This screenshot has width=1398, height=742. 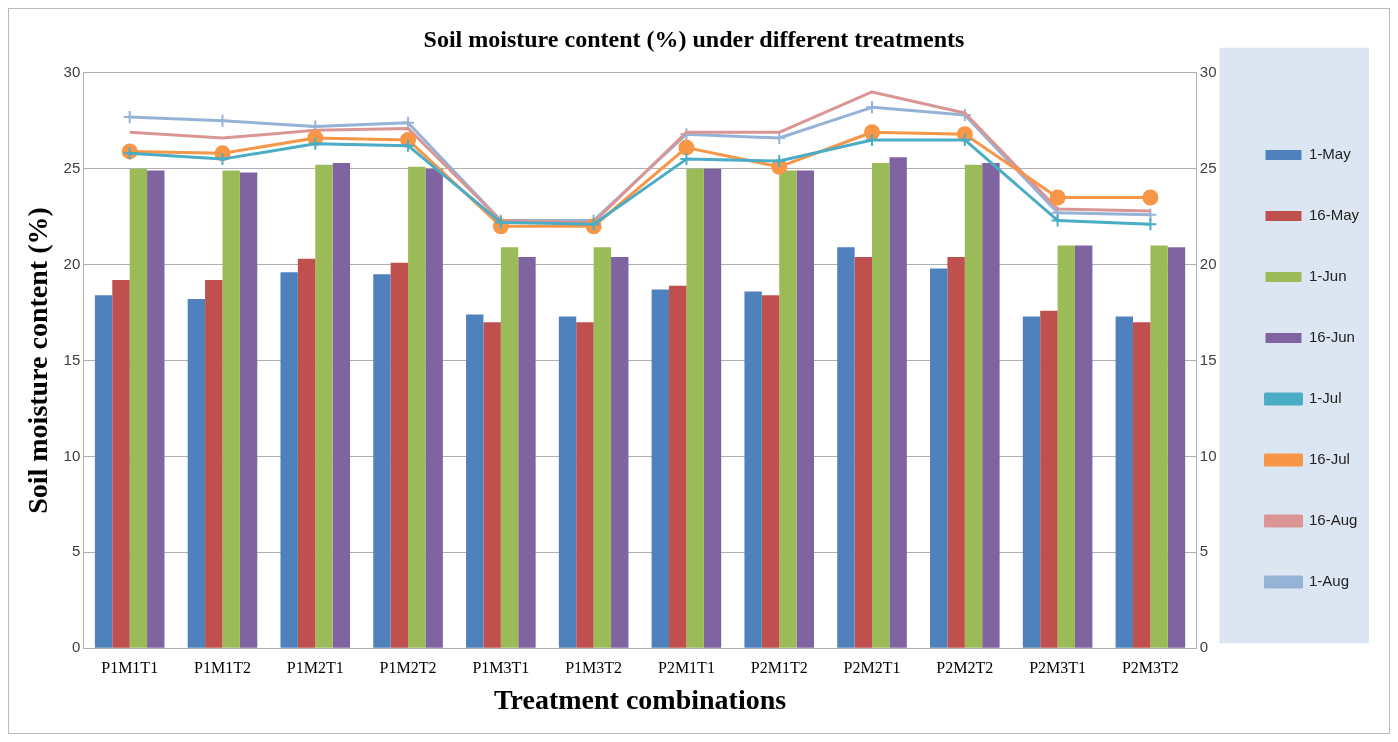 What do you see at coordinates (1058, 667) in the screenshot?
I see `x-tick-label: P2M3T1` at bounding box center [1058, 667].